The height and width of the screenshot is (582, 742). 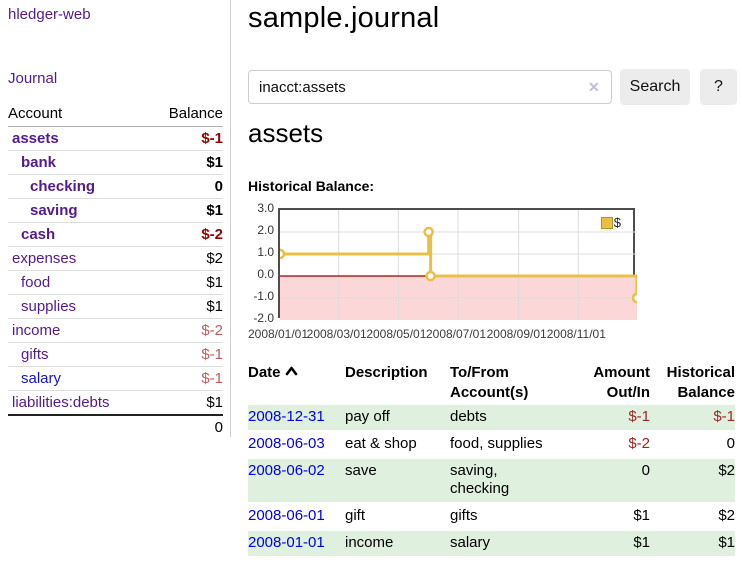 What do you see at coordinates (115, 426) in the screenshot?
I see `accounts-total-row: 0` at bounding box center [115, 426].